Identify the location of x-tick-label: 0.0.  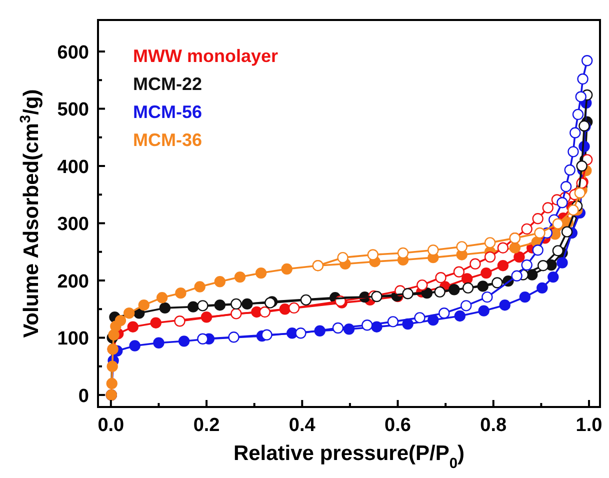
(111, 425).